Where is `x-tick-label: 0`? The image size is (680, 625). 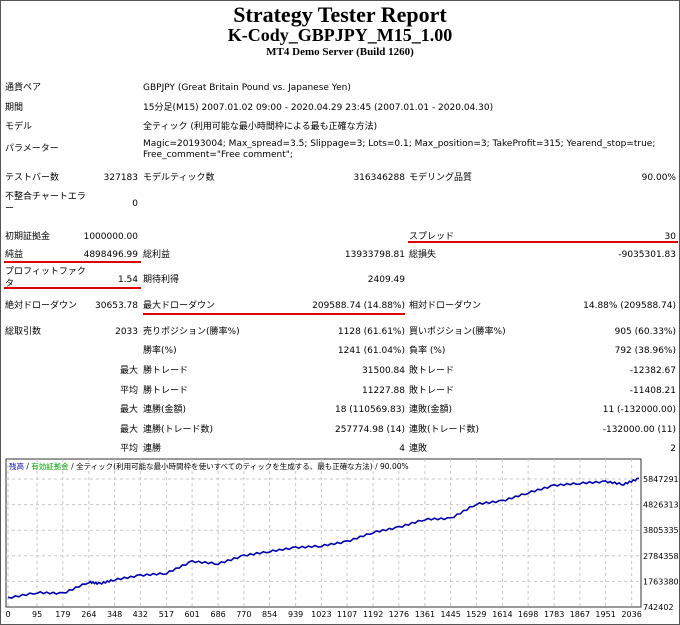
x-tick-label: 0 is located at coordinates (7, 614).